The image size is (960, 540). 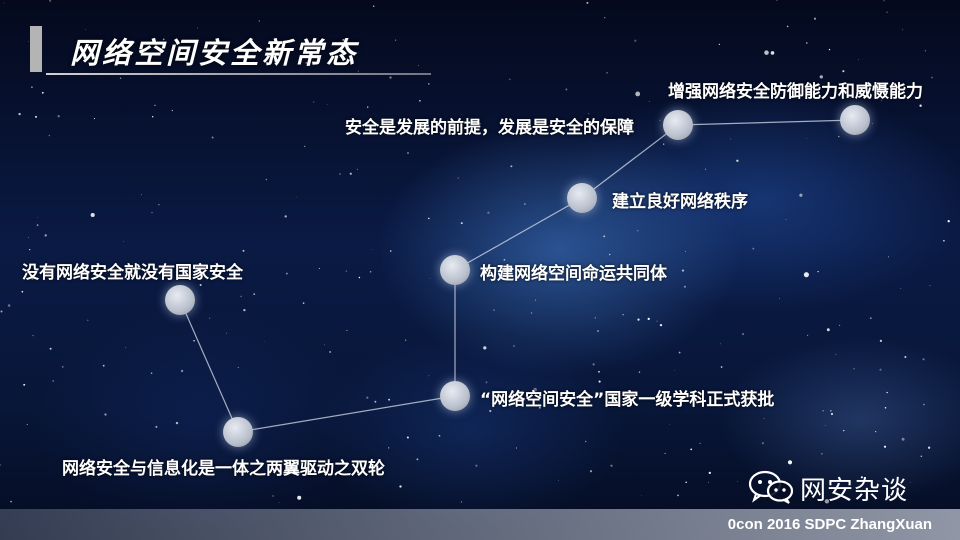 I want to click on timeline-node, so click(x=855, y=120).